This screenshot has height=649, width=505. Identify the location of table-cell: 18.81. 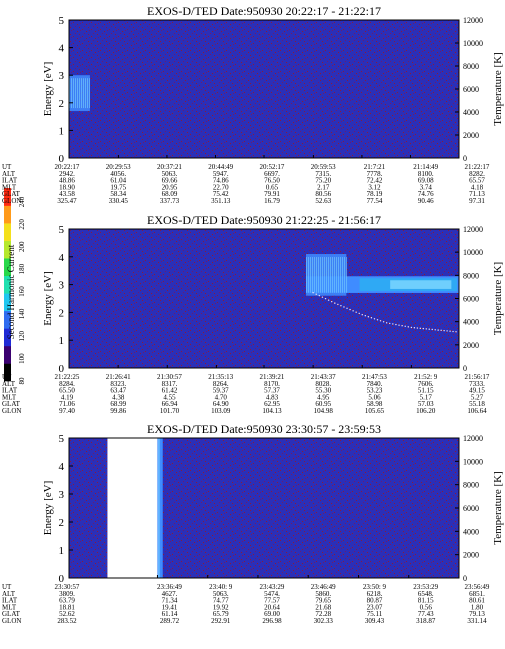
(67, 607).